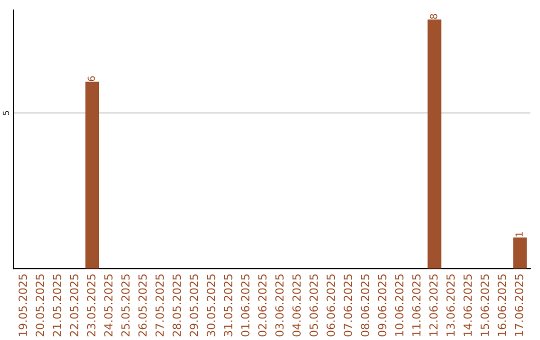 This screenshot has height=340, width=540. I want to click on x-tick-label: 24.05.2025, so click(108, 305).